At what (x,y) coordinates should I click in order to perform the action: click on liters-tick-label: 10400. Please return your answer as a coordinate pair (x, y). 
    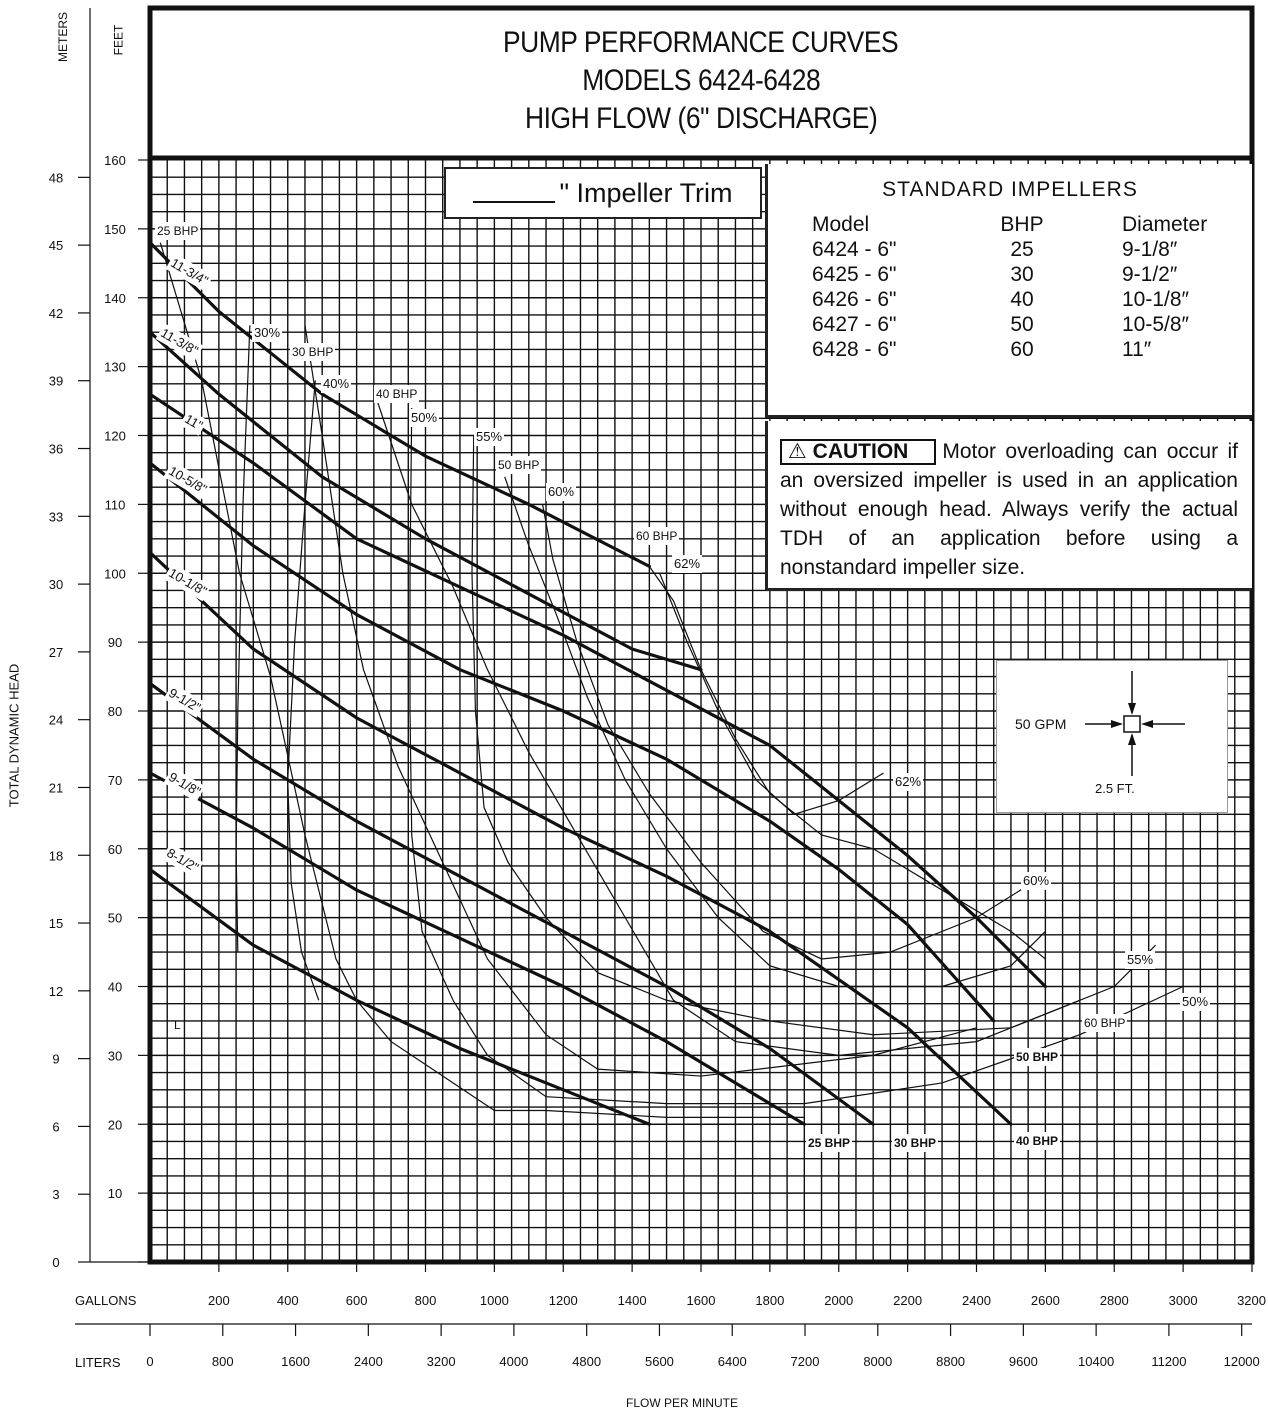
    Looking at the image, I should click on (1096, 1361).